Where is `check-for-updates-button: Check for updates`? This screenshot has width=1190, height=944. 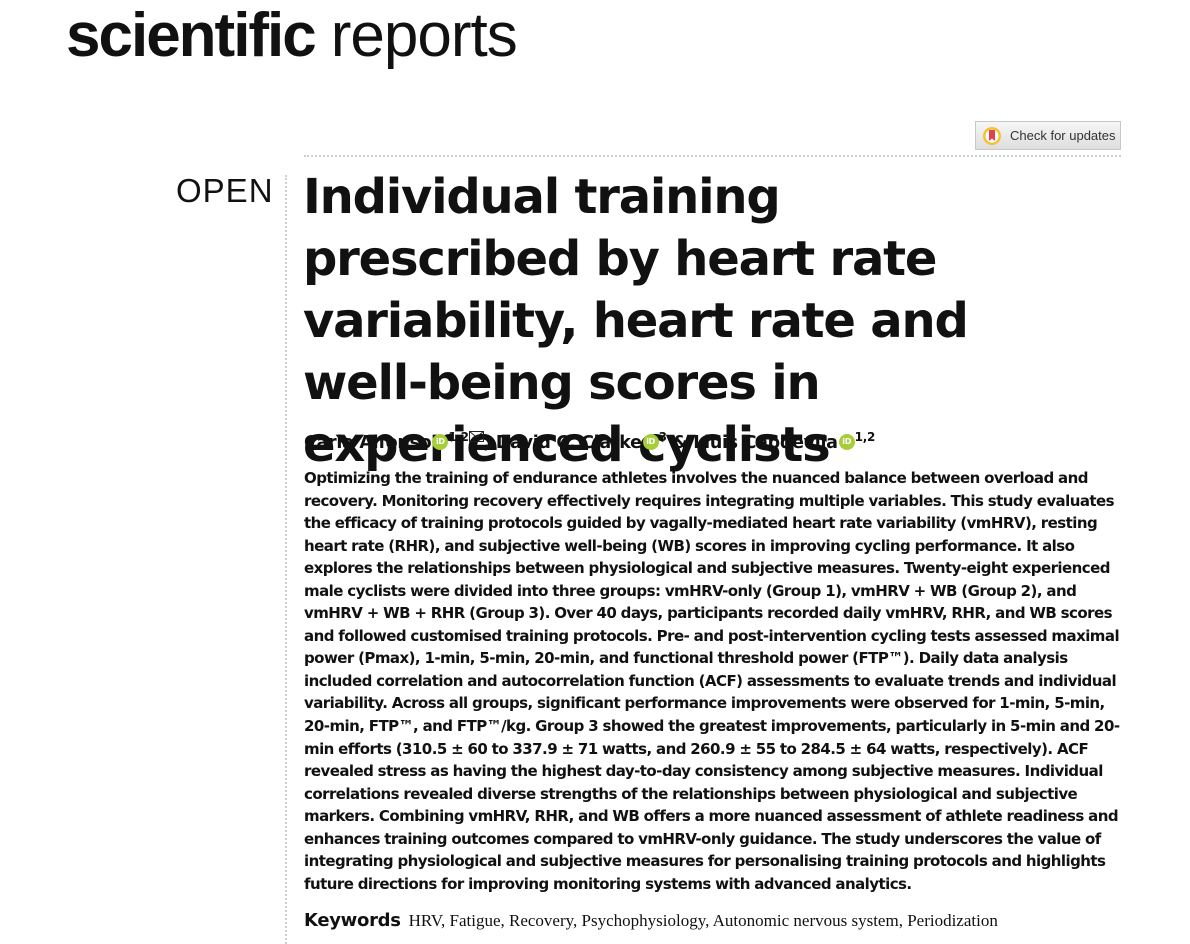 check-for-updates-button: Check for updates is located at coordinates (1048, 135).